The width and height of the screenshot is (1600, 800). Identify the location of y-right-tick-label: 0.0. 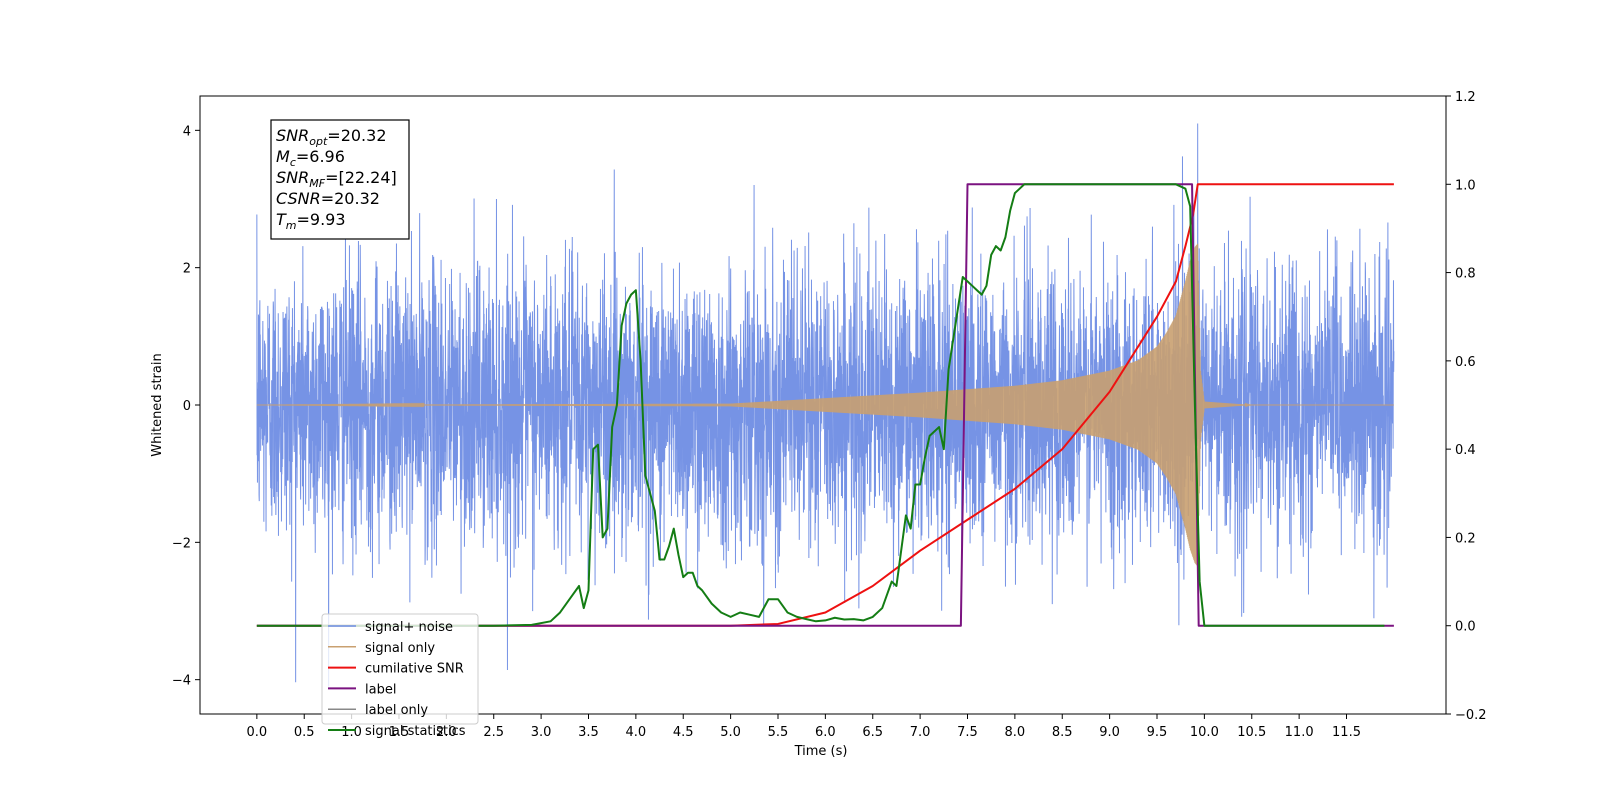
(1465, 627).